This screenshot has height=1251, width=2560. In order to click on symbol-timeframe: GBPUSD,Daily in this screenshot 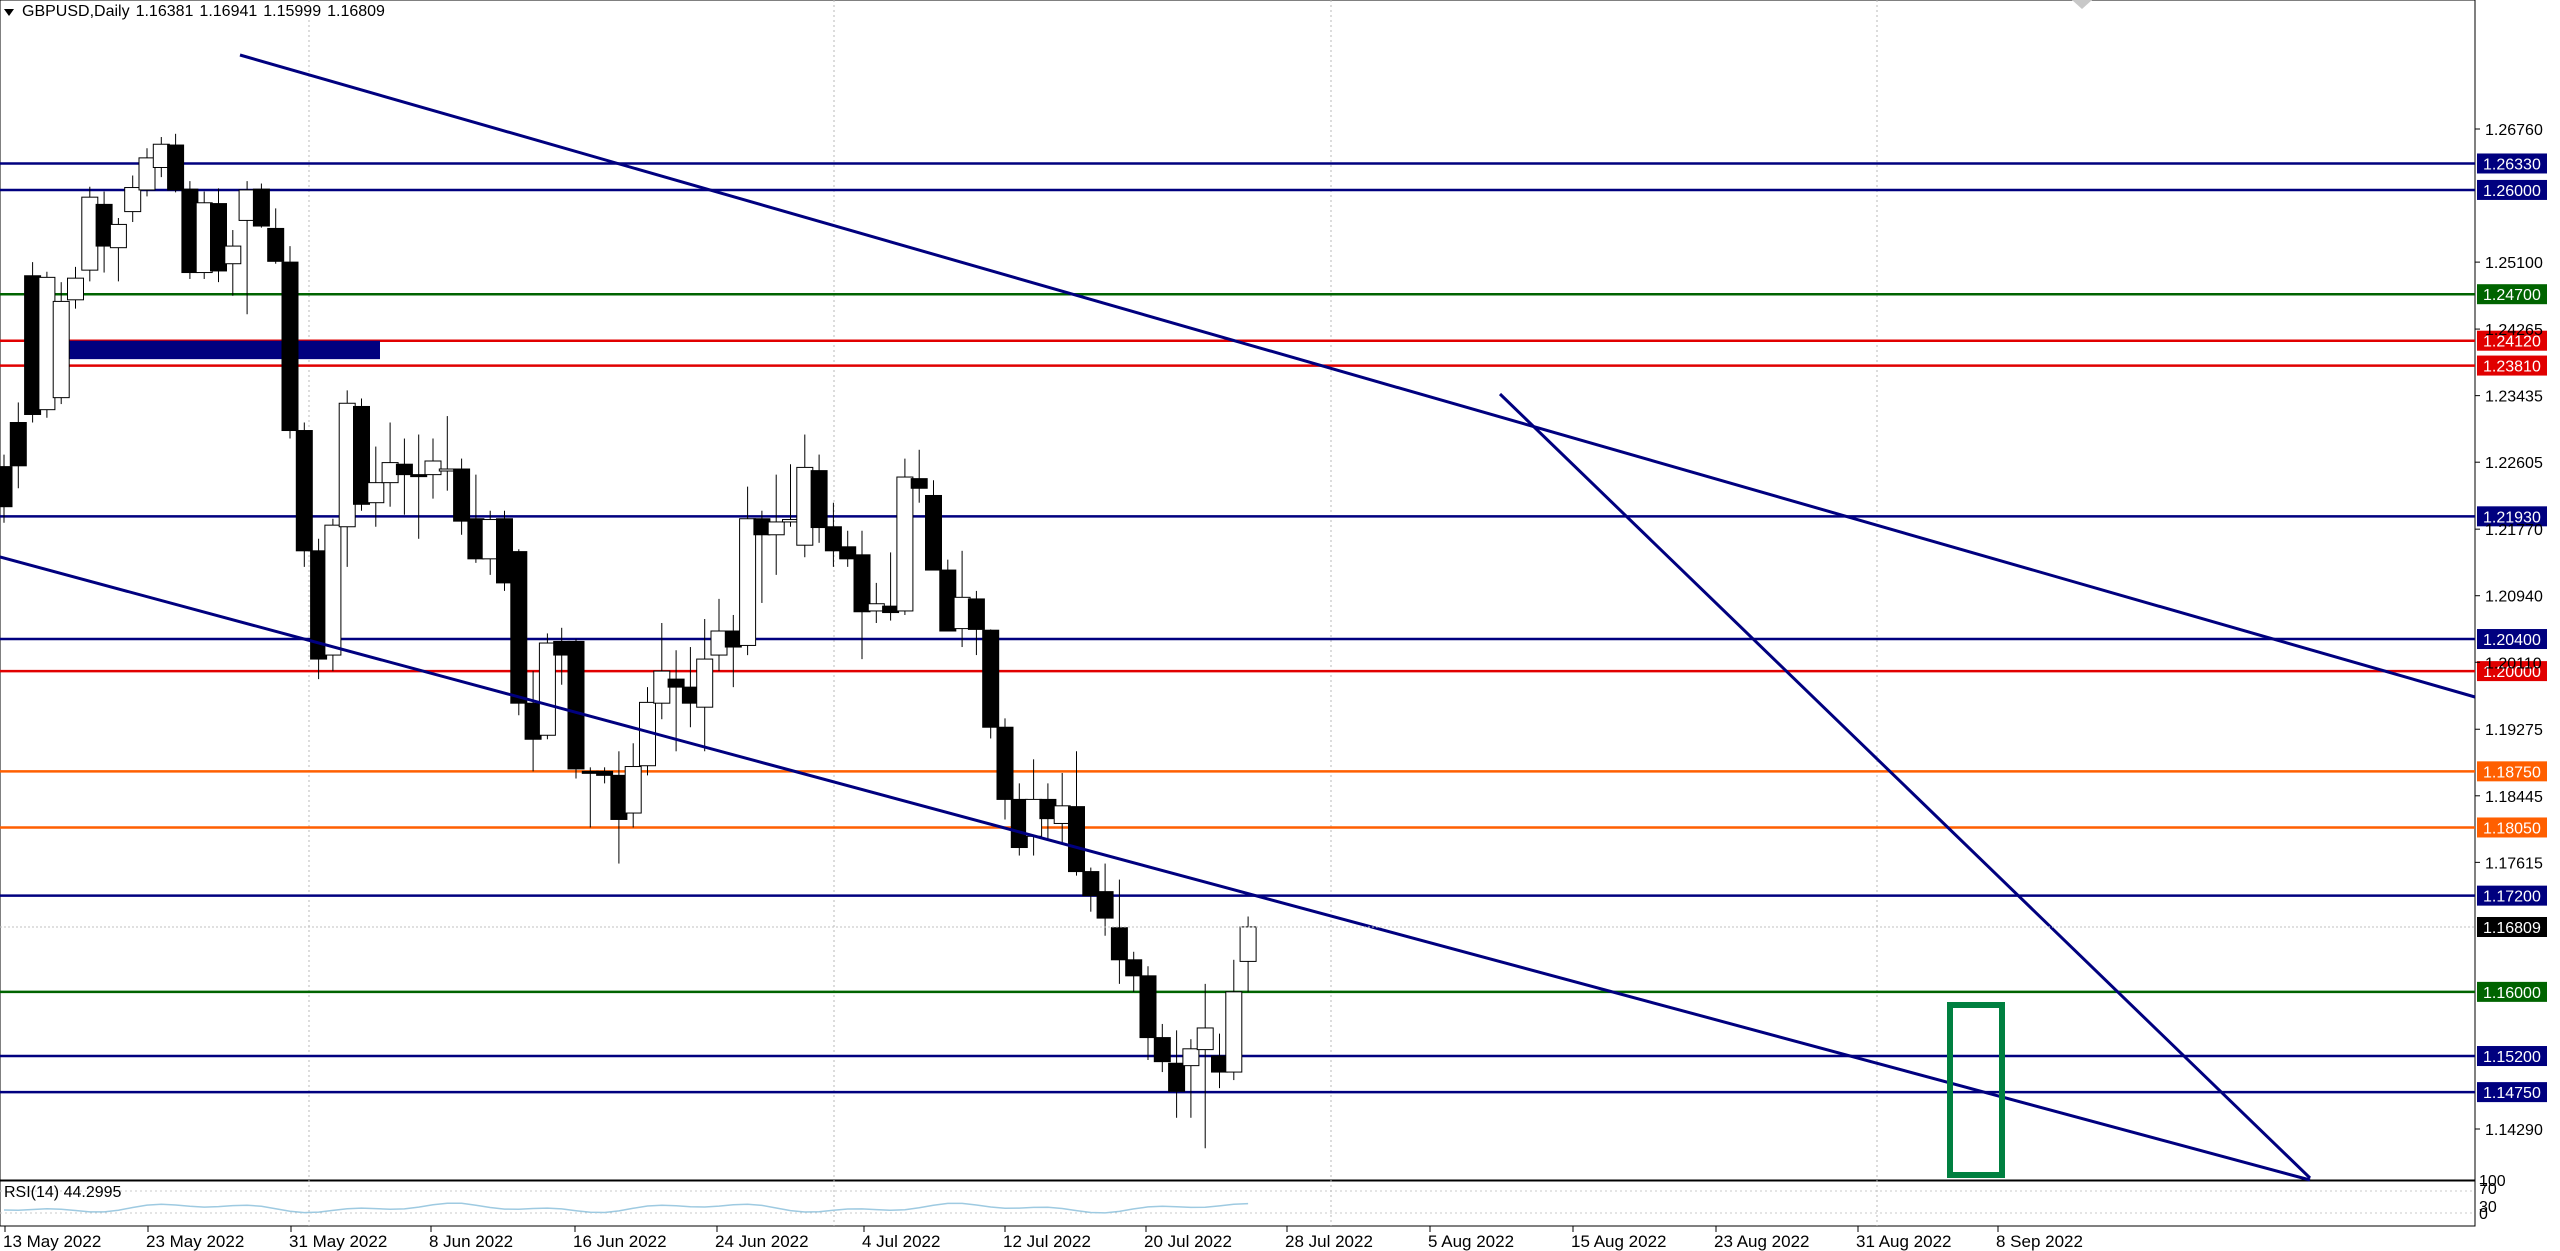, I will do `click(76, 11)`.